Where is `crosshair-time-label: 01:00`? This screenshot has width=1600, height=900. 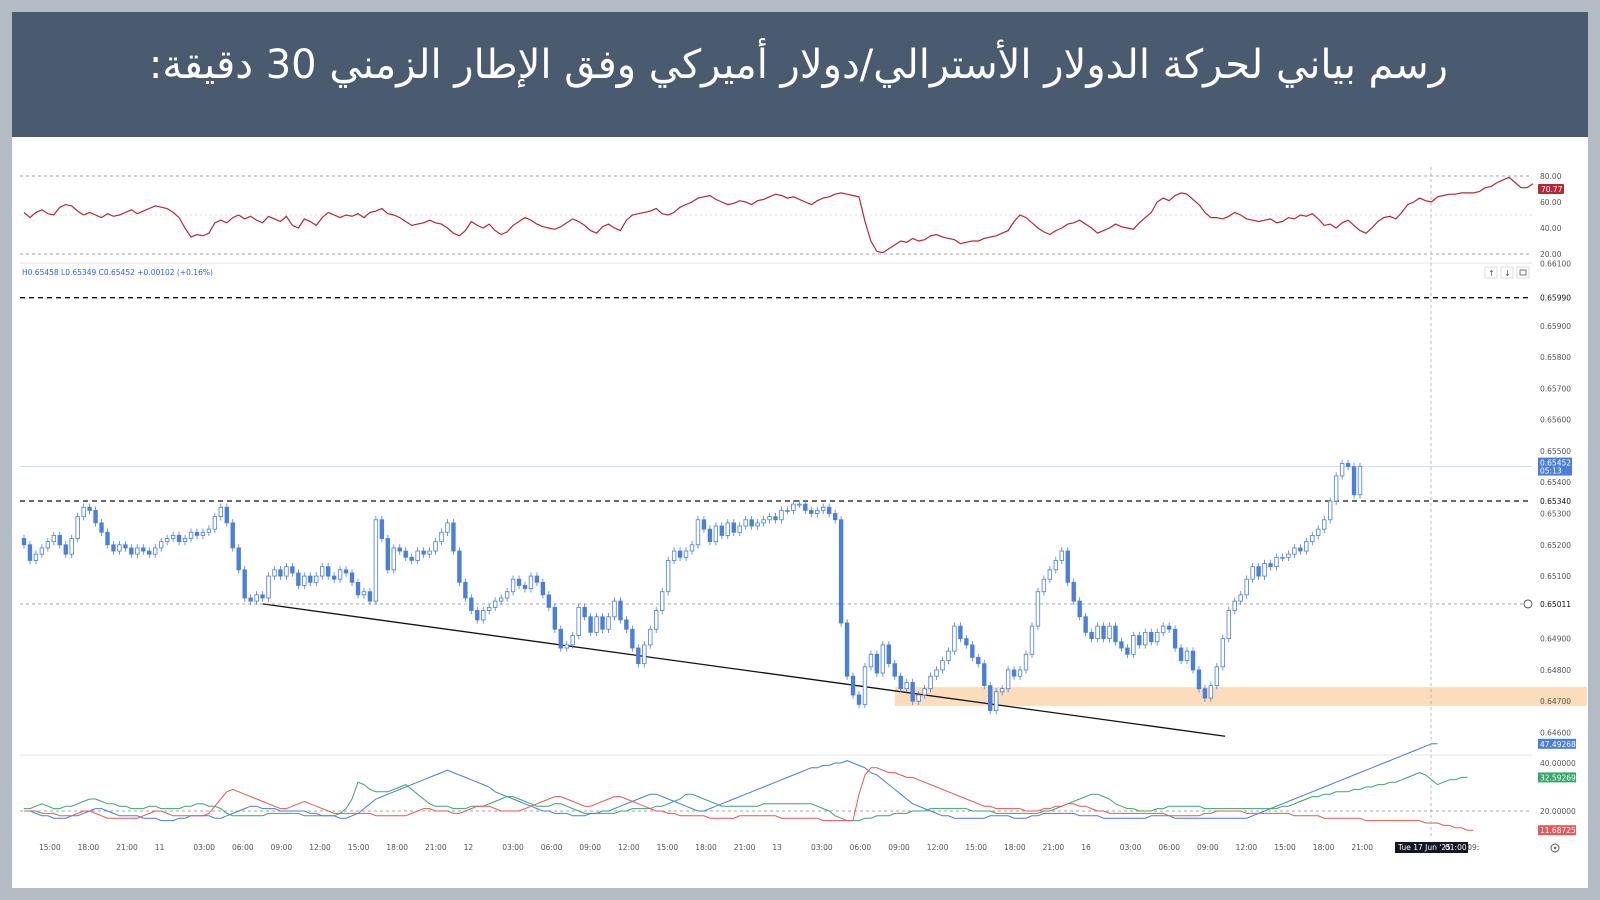
crosshair-time-label: 01:00 is located at coordinates (1456, 847).